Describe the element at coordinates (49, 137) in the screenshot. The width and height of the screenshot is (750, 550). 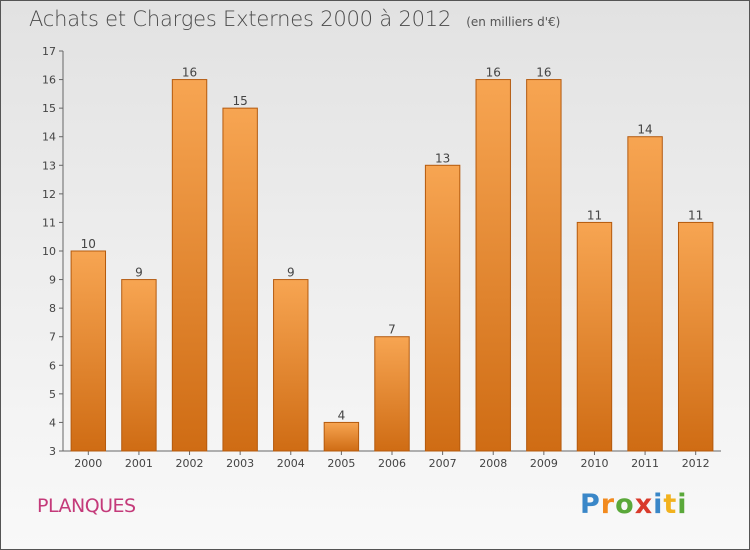
I see `y-tick-label: 14` at that location.